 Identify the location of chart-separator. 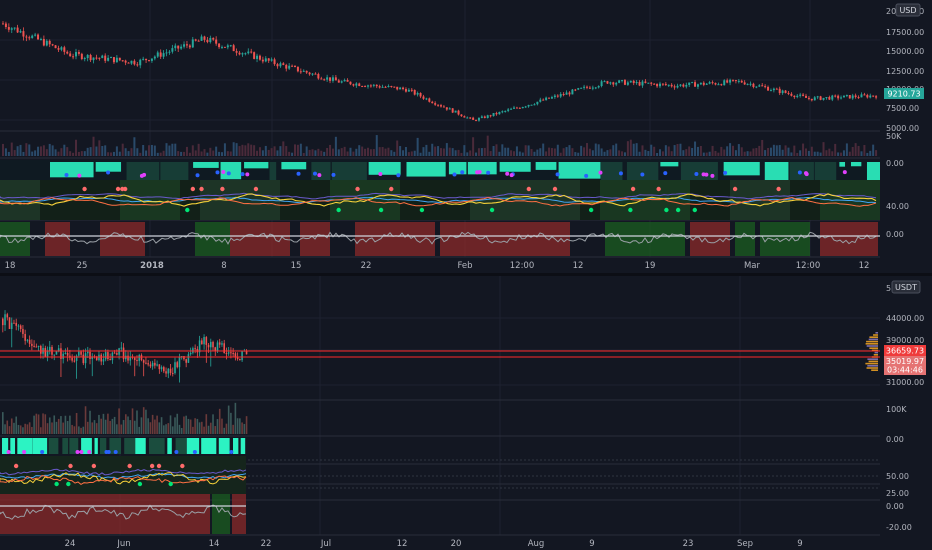
(466, 274).